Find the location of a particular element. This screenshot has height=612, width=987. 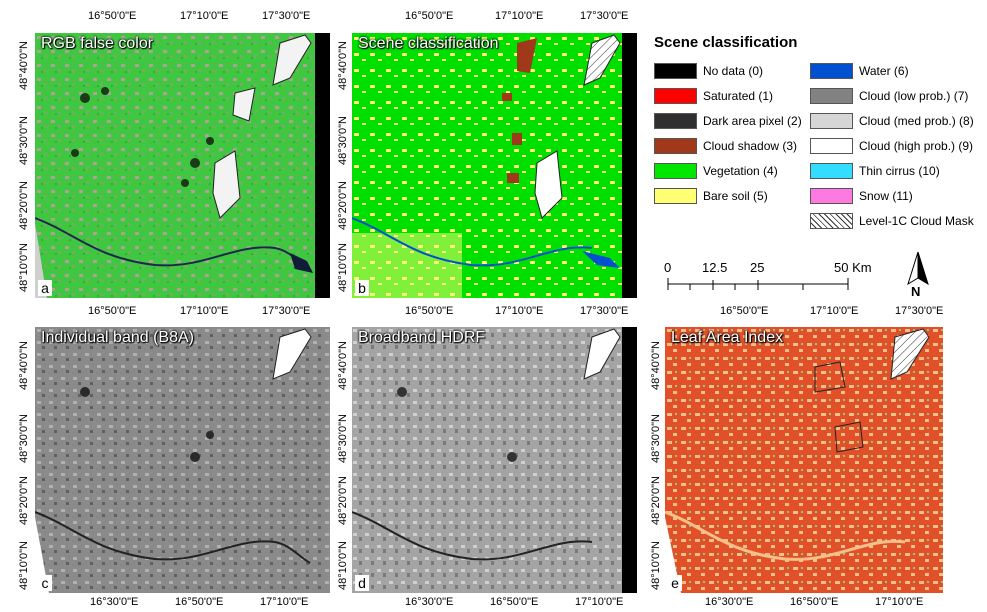

legend-item: Bare soil (5) is located at coordinates (711, 196).